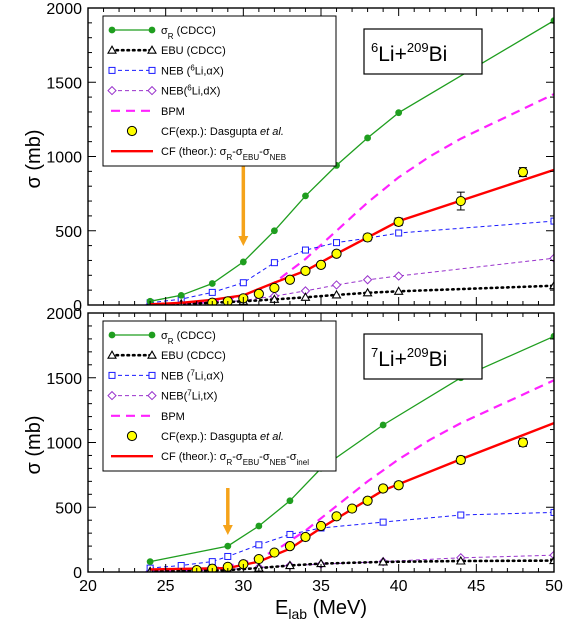 This screenshot has height=624, width=564. What do you see at coordinates (64, 444) in the screenshot?
I see `y-tick-label-bottom: 1000` at bounding box center [64, 444].